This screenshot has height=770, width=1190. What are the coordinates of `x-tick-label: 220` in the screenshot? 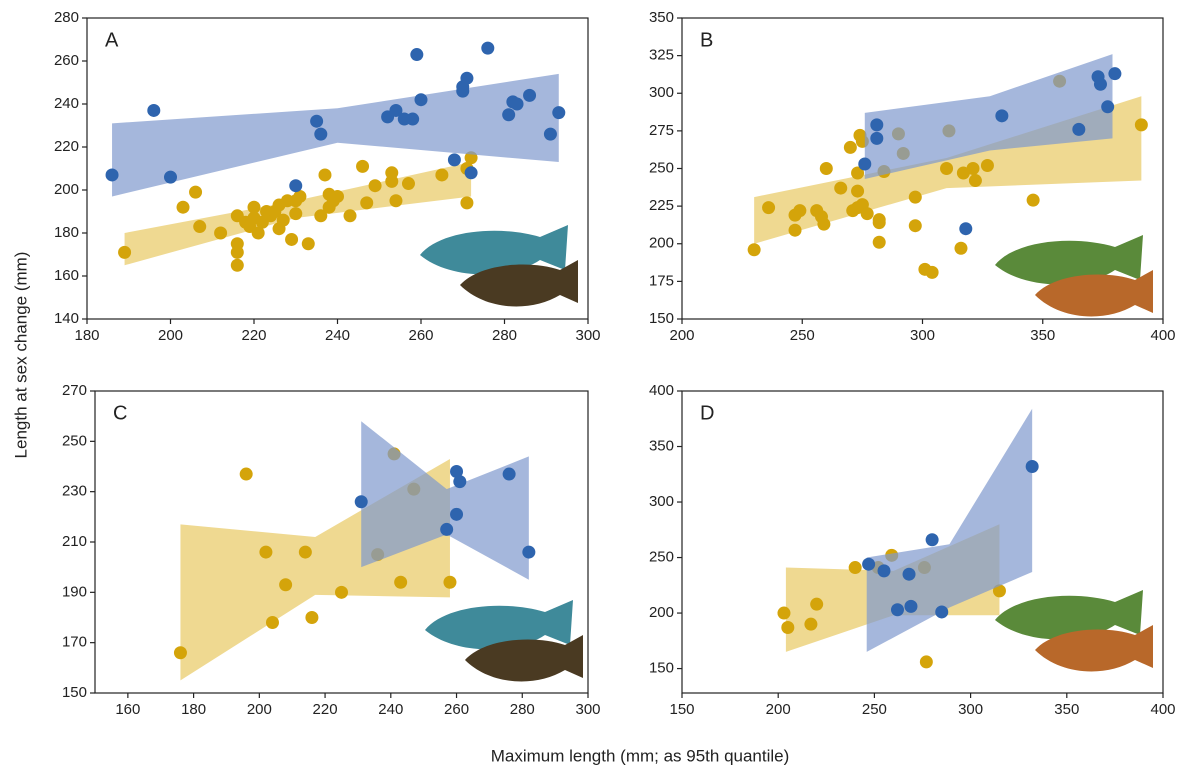 It's located at (325, 709).